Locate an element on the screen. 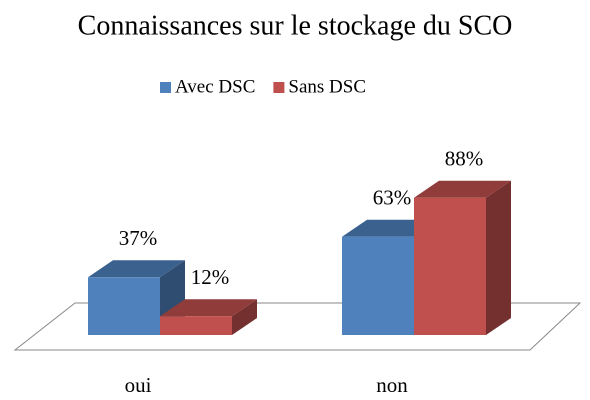 The height and width of the screenshot is (400, 590). data-label: 63% is located at coordinates (392, 198).